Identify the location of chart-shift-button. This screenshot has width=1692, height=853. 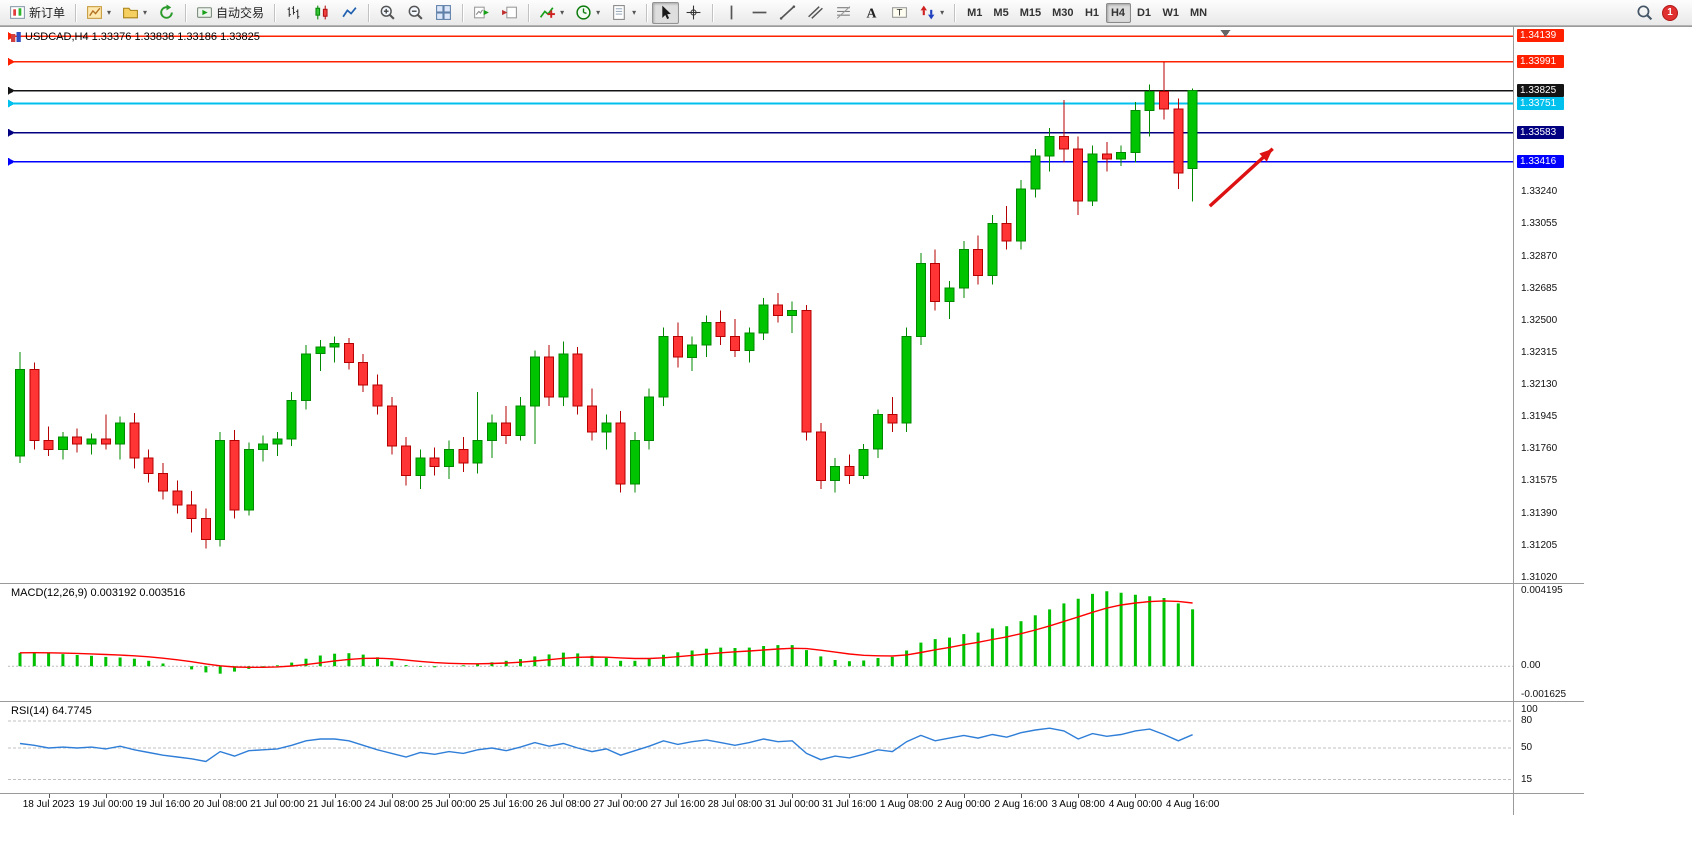
(509, 13).